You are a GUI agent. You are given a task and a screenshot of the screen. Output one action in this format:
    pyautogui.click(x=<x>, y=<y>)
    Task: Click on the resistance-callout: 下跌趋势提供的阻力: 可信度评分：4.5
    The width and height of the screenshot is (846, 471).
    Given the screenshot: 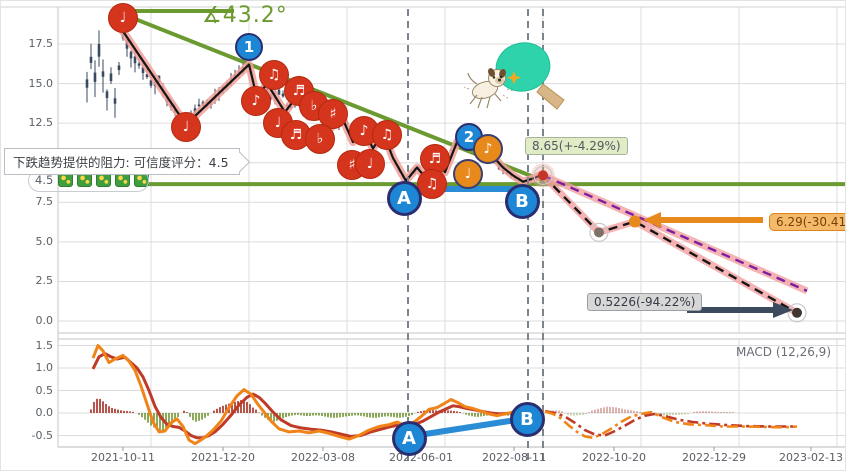 What is the action you would take?
    pyautogui.click(x=122, y=161)
    